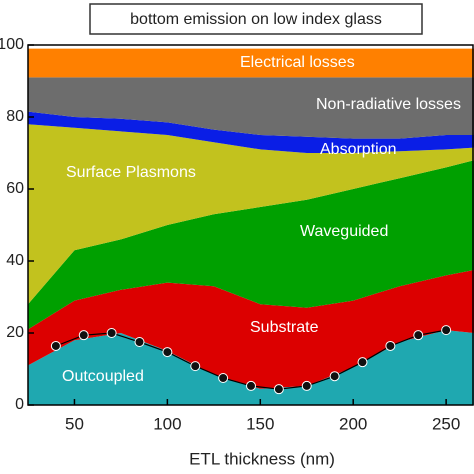 This screenshot has height=474, width=474. I want to click on x-tick-label: 50, so click(74, 423).